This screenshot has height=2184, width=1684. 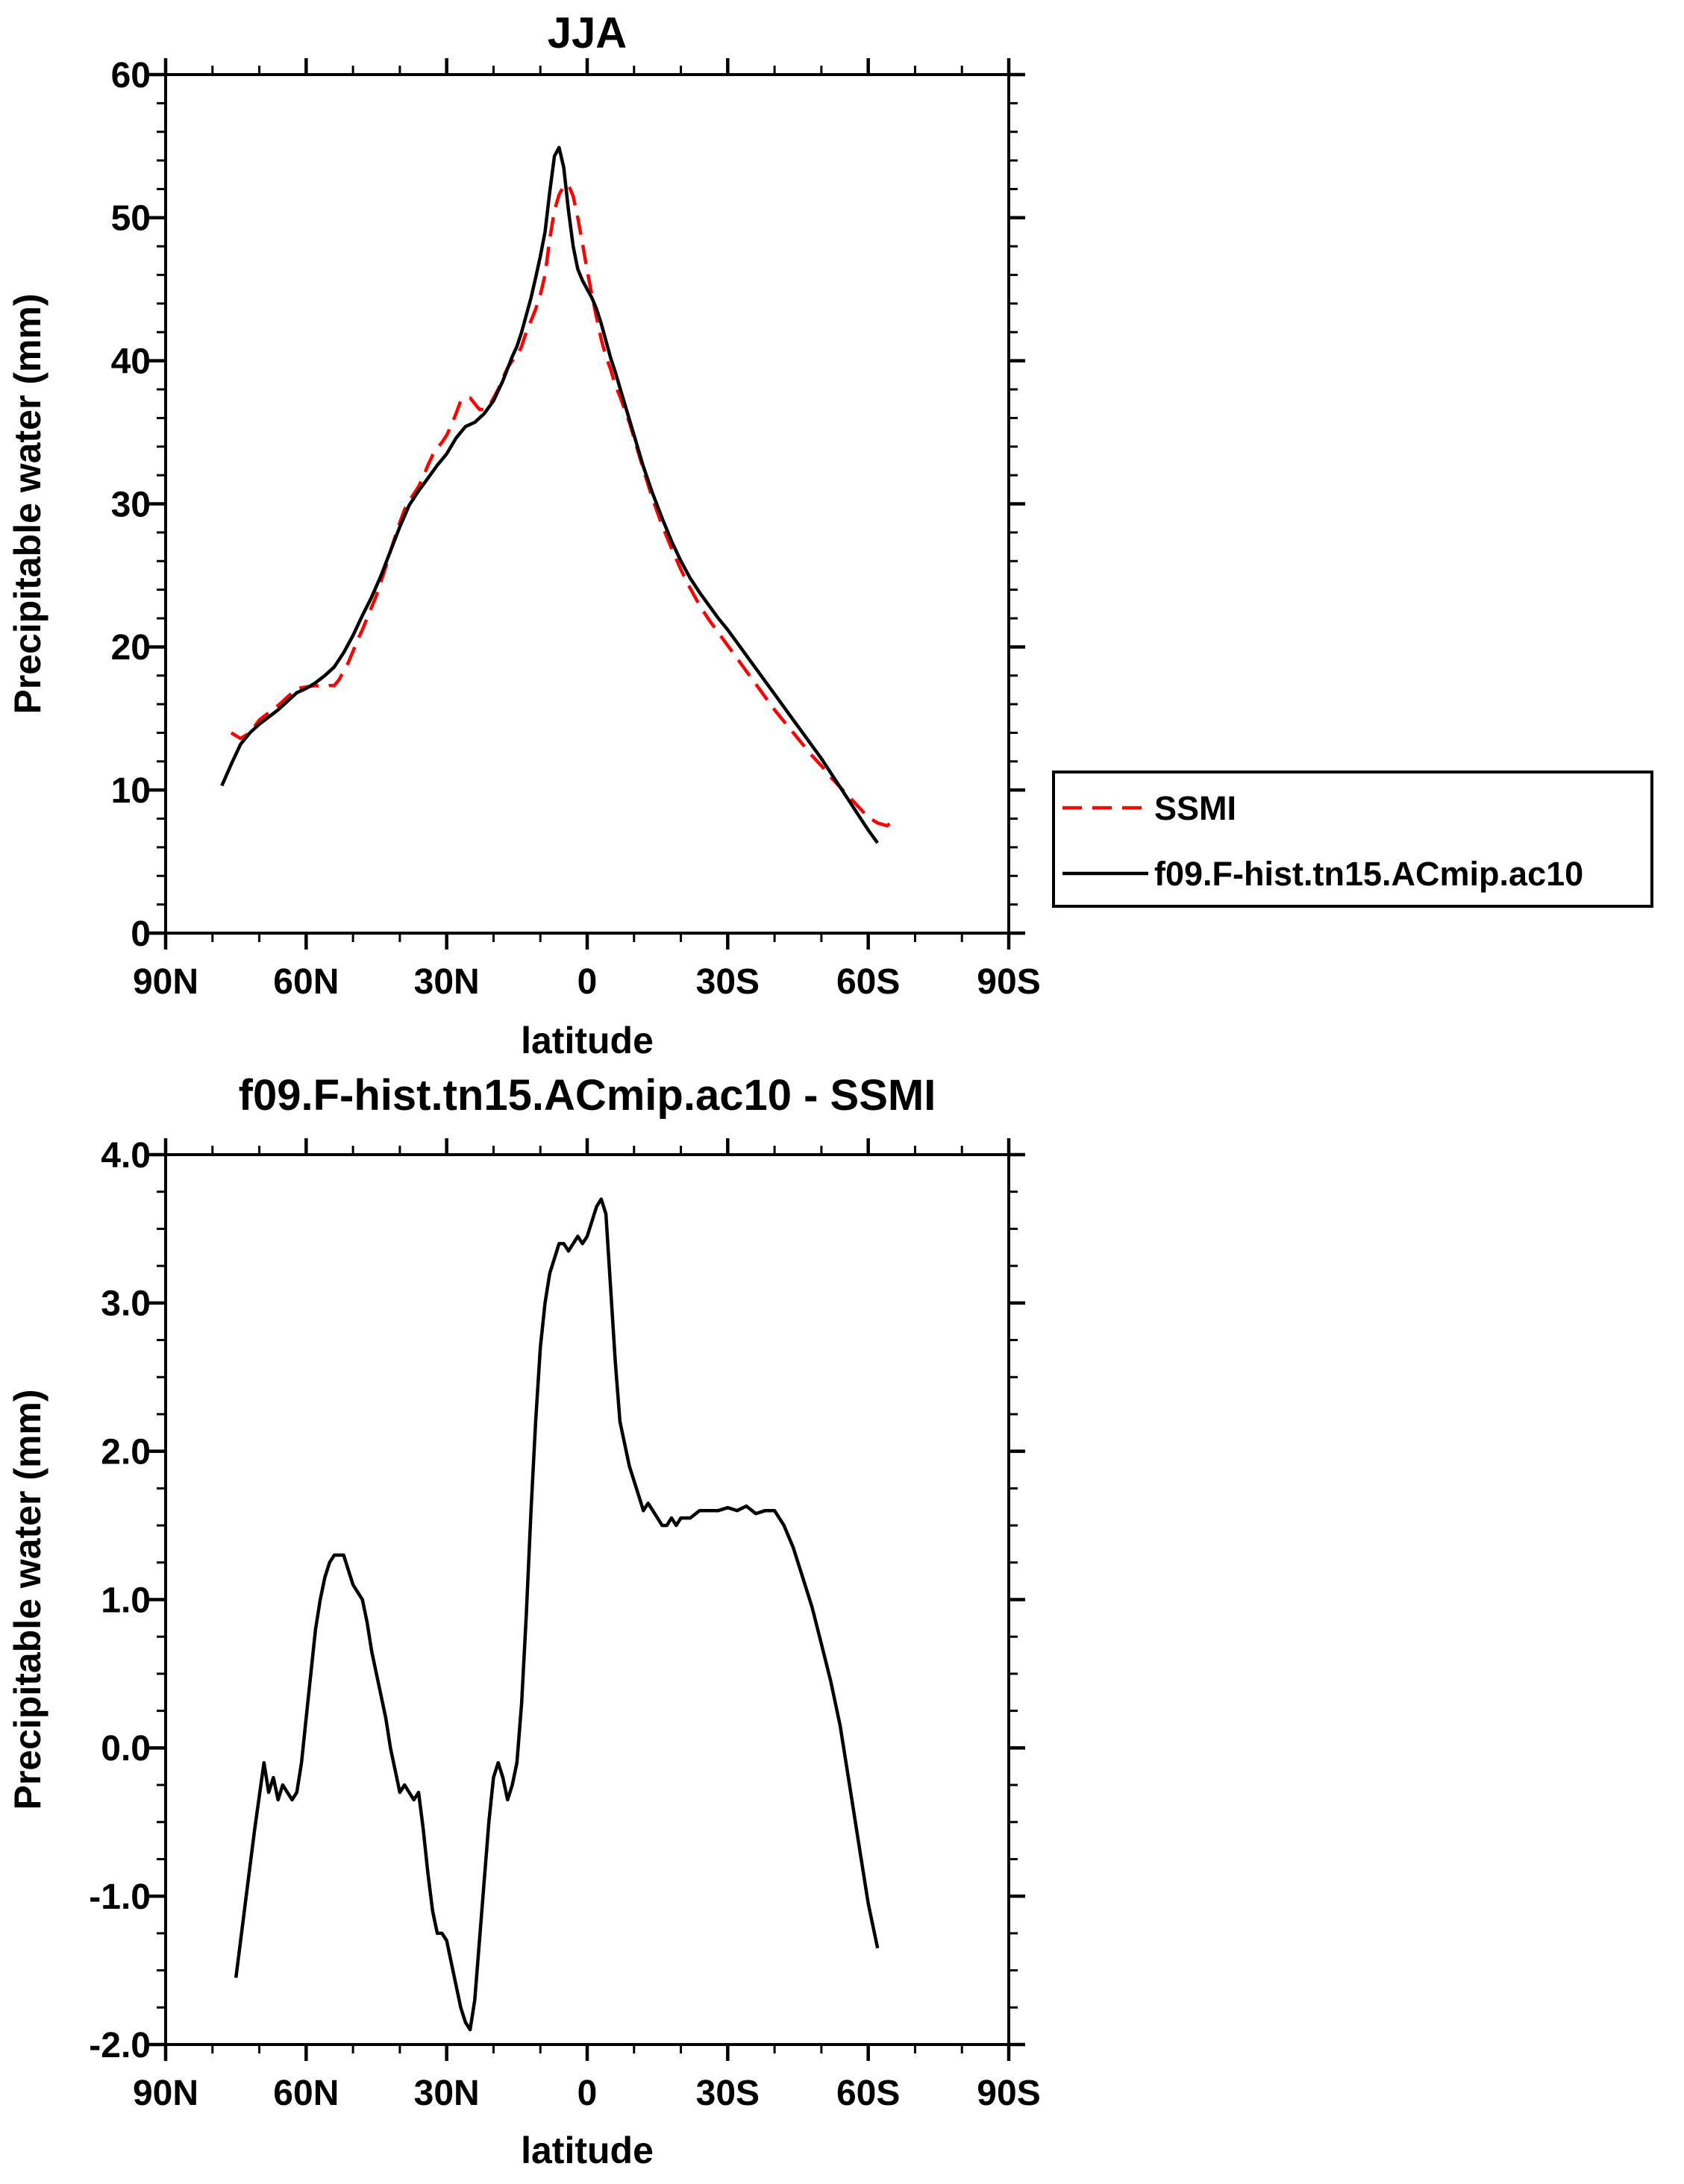 I want to click on jja-series-f09-f-hist-tn15-acmip-ac10, so click(x=550, y=494).